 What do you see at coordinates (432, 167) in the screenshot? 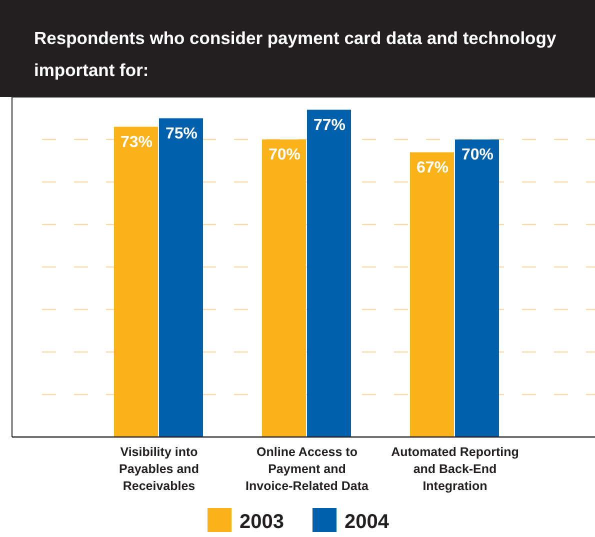
I see `data-label: 67%` at bounding box center [432, 167].